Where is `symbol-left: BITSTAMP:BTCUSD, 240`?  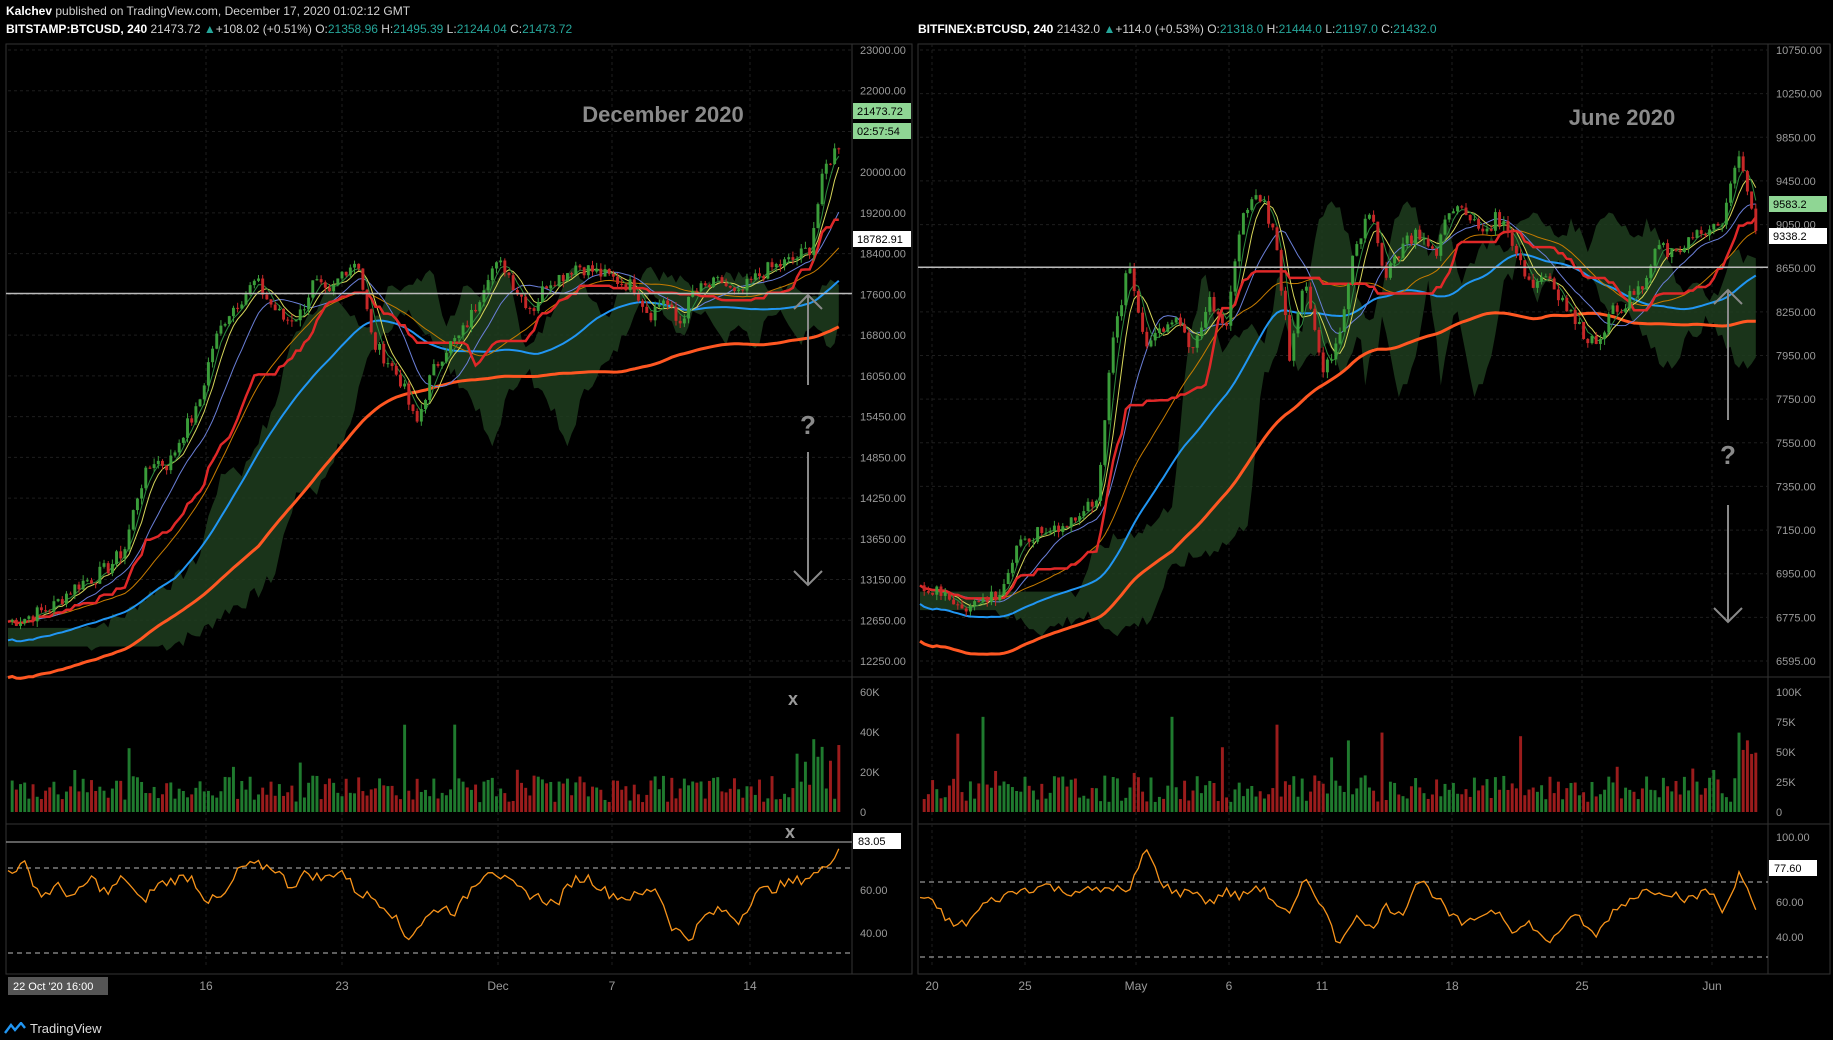 symbol-left: BITSTAMP:BTCUSD, 240 is located at coordinates (77, 29).